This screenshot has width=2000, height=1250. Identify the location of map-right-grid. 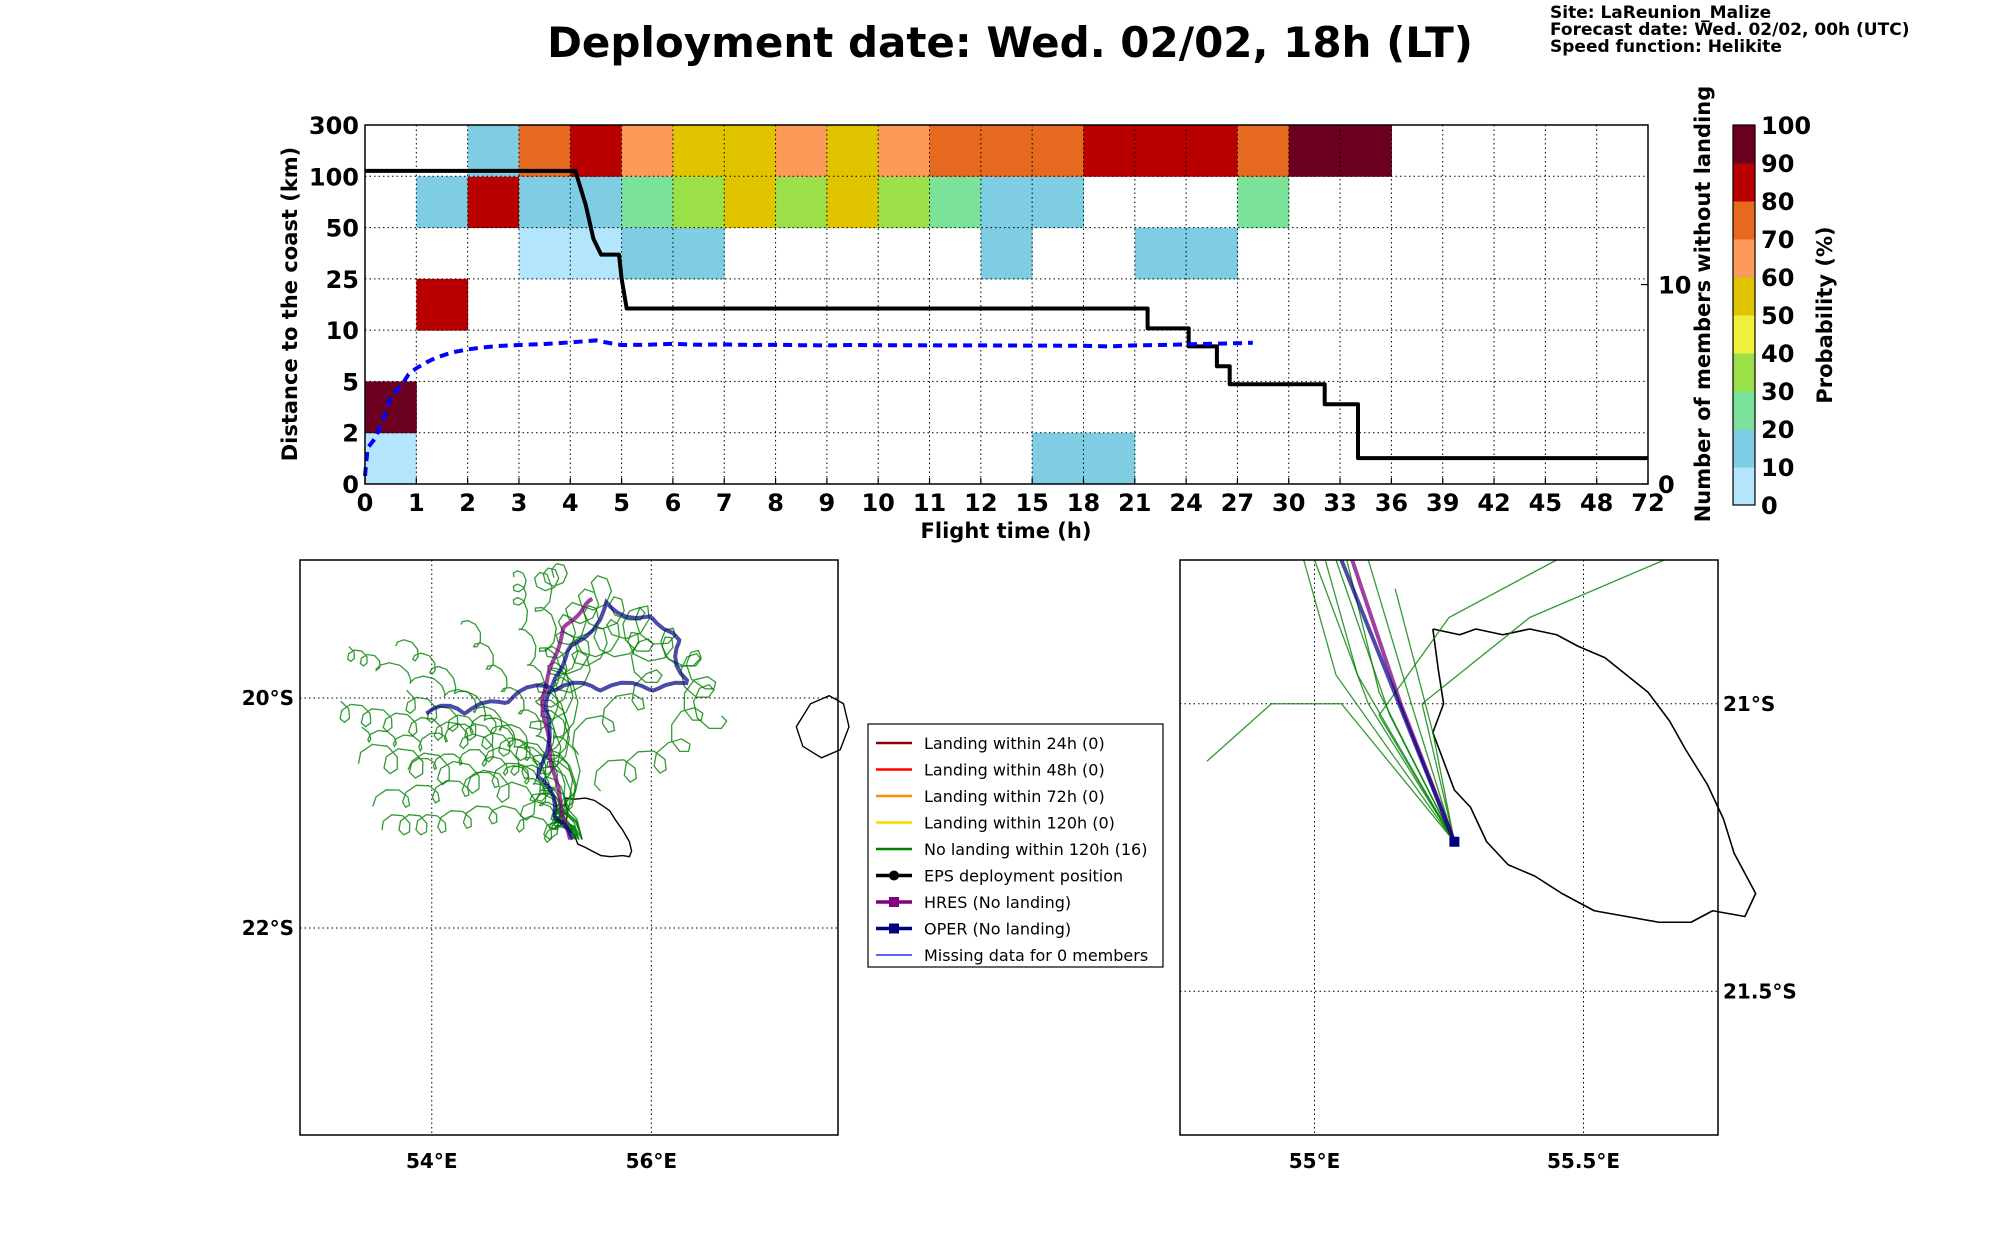
(1449, 847).